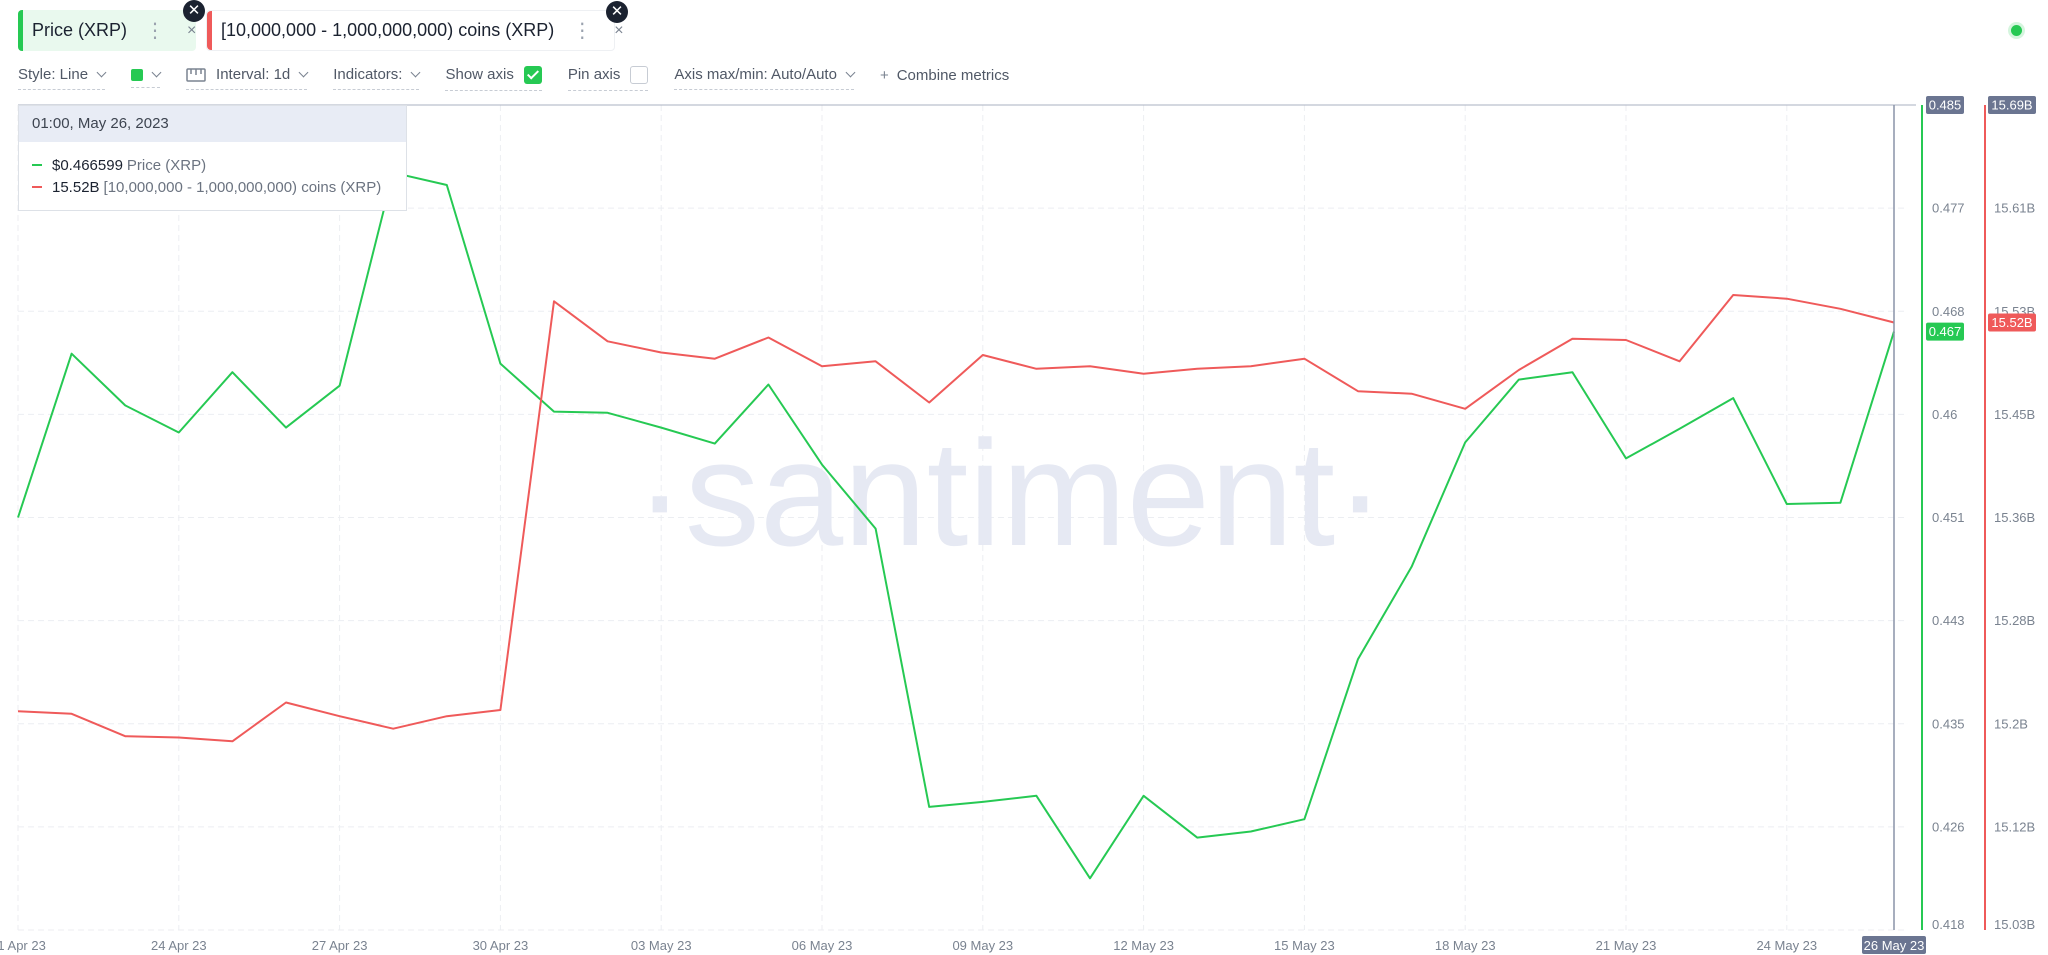  I want to click on x-axis-tick: 12 May 23, so click(1143, 945).